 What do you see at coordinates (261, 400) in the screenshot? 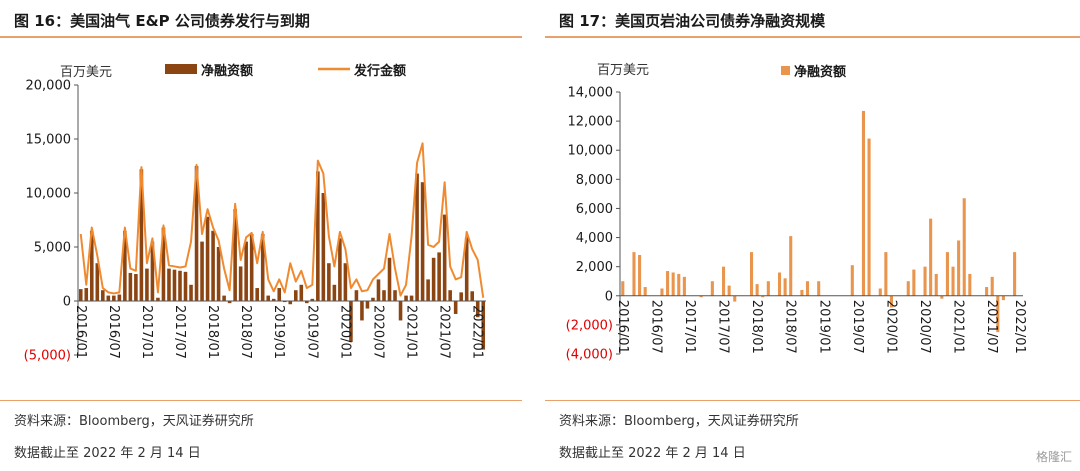
I see `left-footer-rule` at bounding box center [261, 400].